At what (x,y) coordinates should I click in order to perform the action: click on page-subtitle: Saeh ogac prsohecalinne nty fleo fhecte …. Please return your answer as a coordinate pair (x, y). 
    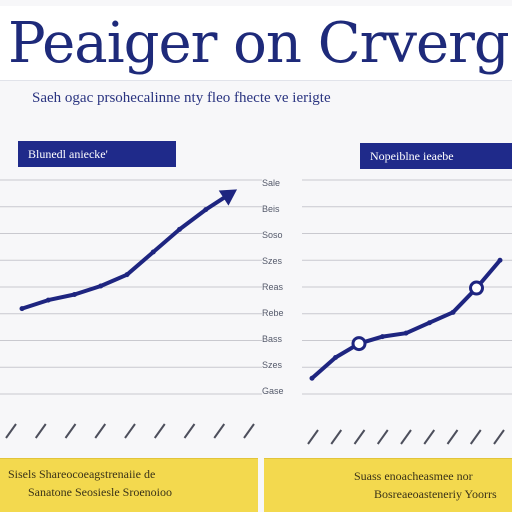
    Looking at the image, I should click on (181, 98).